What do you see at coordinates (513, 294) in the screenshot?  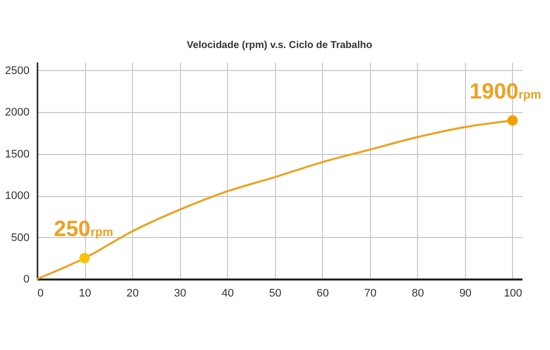 I see `x-tick-label: 100` at bounding box center [513, 294].